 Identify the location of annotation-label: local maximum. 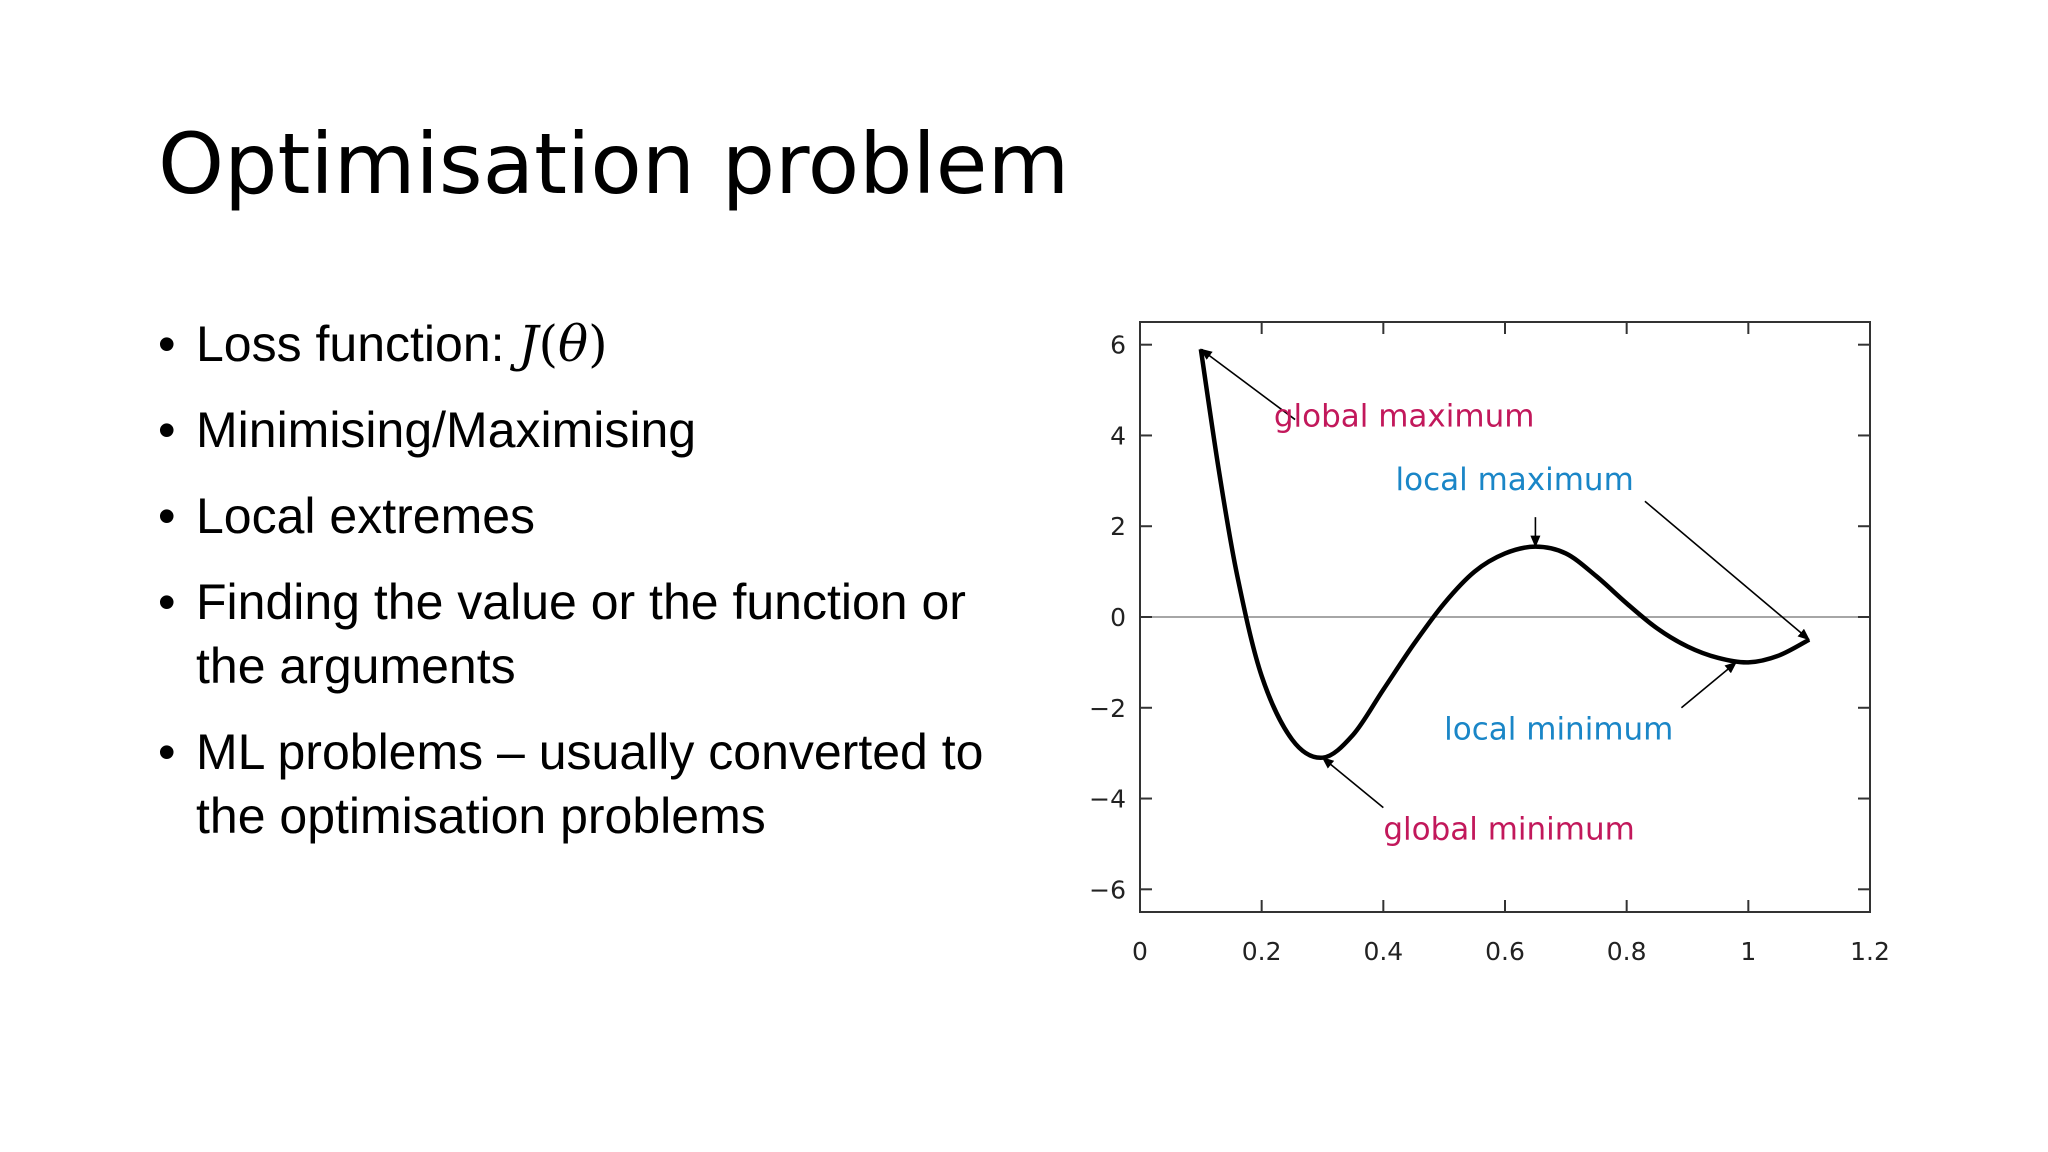
(1515, 480).